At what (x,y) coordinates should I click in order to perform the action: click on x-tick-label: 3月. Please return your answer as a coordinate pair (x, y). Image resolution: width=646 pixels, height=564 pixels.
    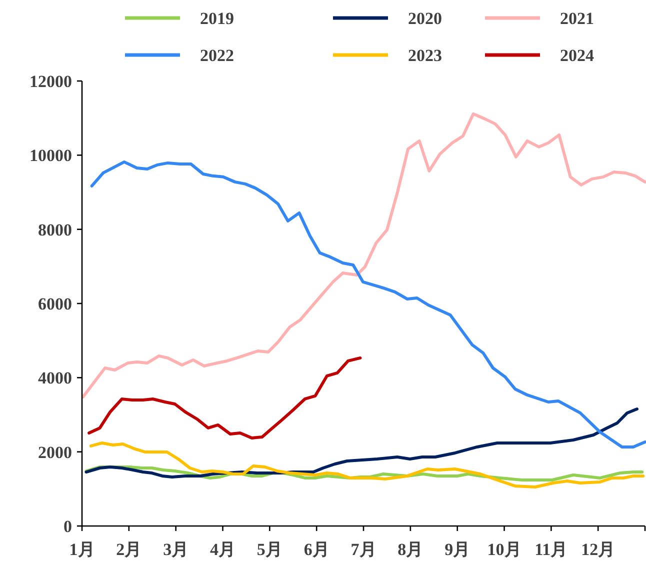
    Looking at the image, I should click on (176, 549).